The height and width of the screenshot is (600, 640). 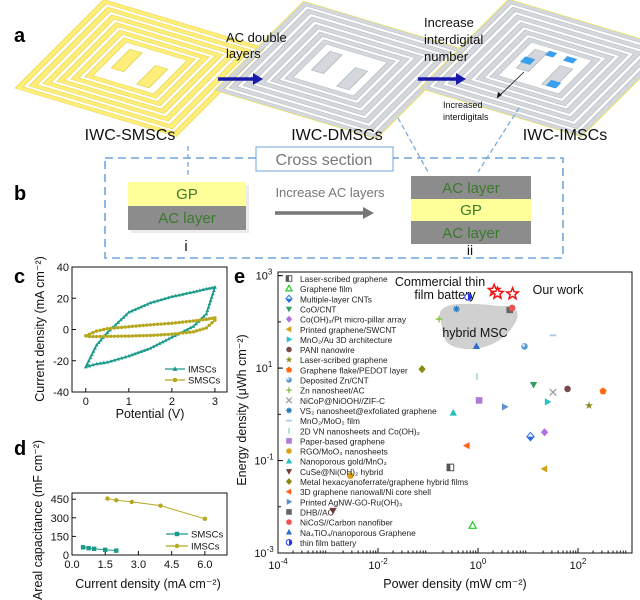 What do you see at coordinates (264, 460) in the screenshot?
I see `y-tick-label: 10⁻¹` at bounding box center [264, 460].